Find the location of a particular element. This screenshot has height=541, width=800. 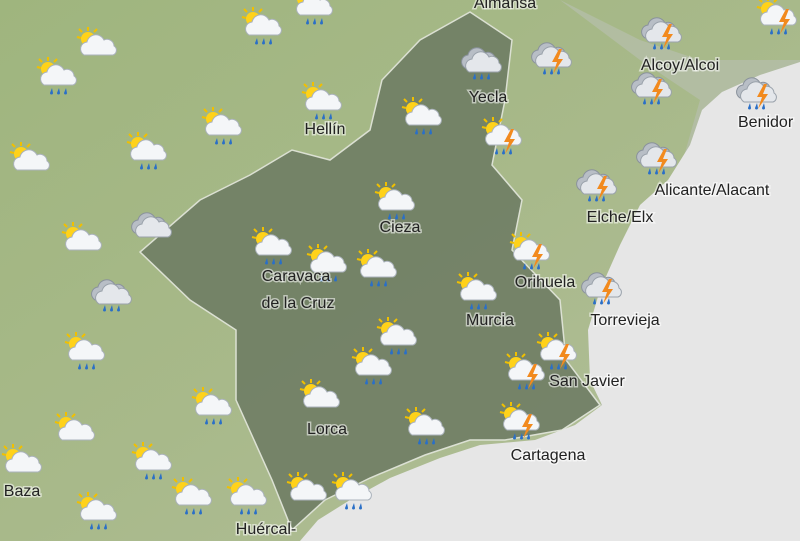

place-label: Caravaca is located at coordinates (296, 276).